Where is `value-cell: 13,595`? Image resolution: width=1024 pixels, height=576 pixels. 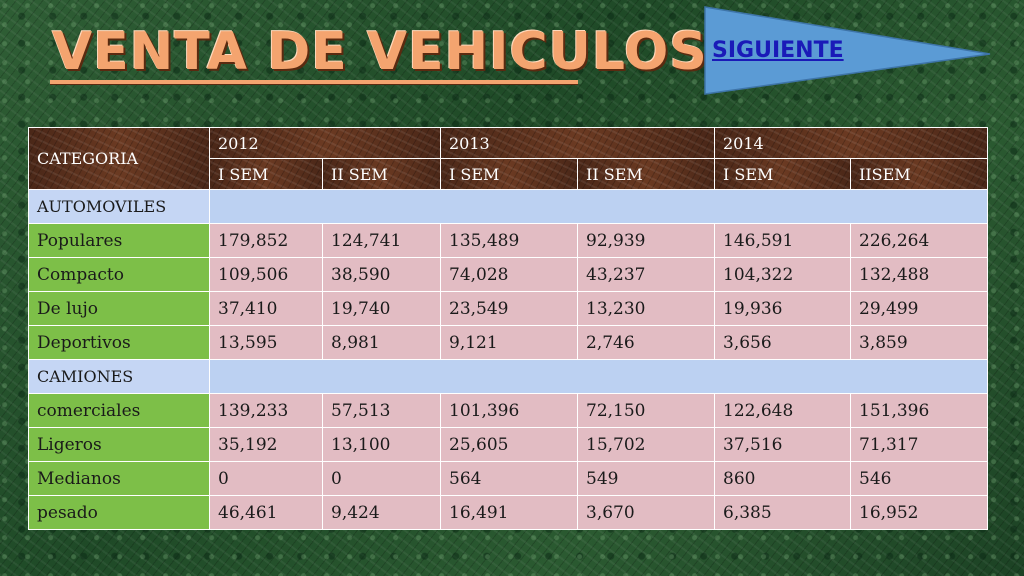 value-cell: 13,595 is located at coordinates (266, 342).